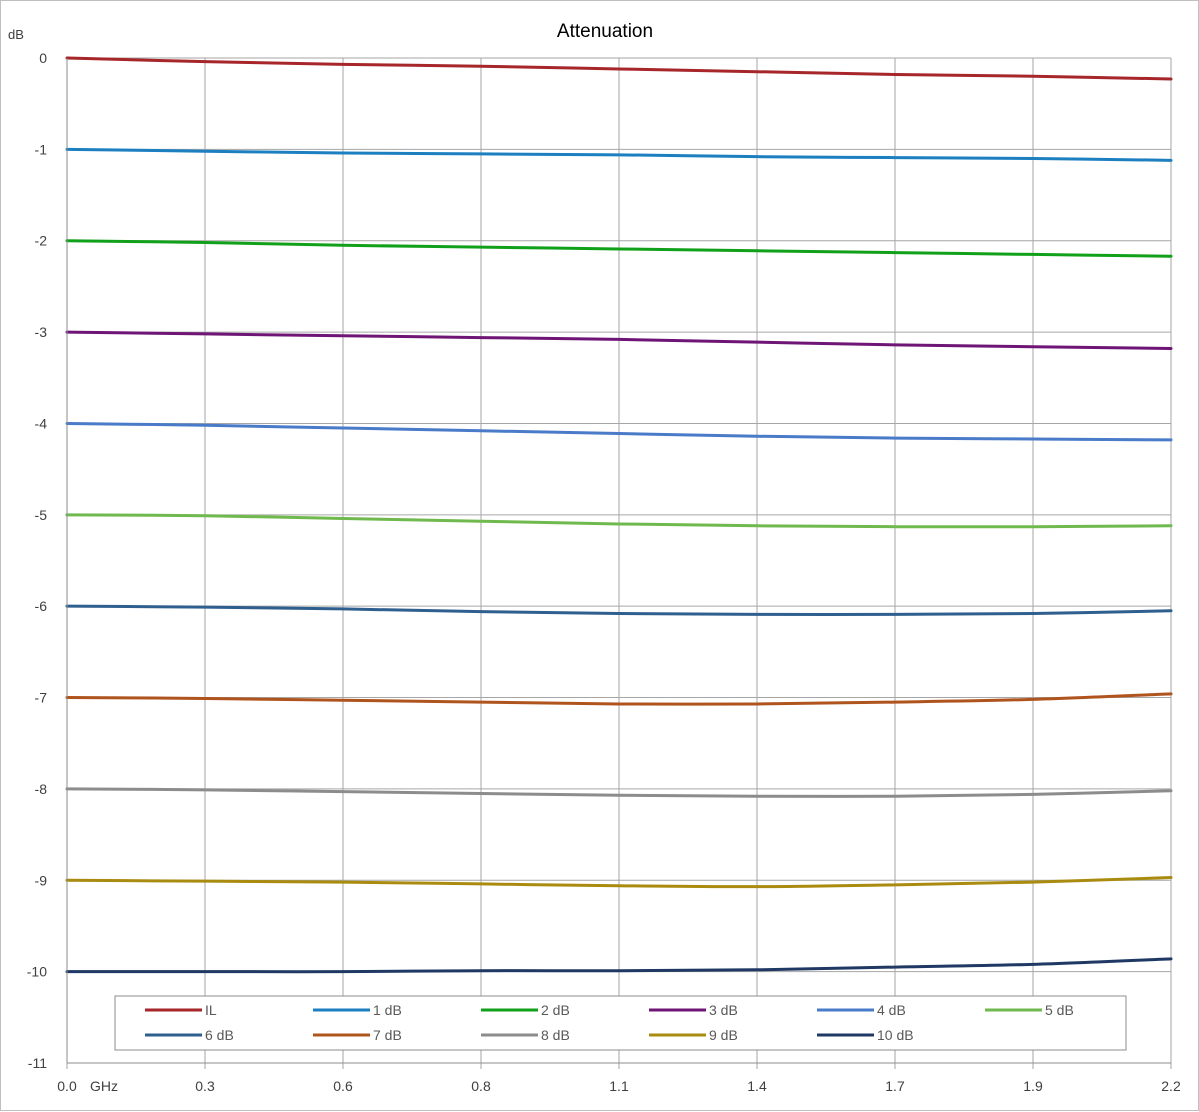 The width and height of the screenshot is (1199, 1112). I want to click on legend-box, so click(620, 1023).